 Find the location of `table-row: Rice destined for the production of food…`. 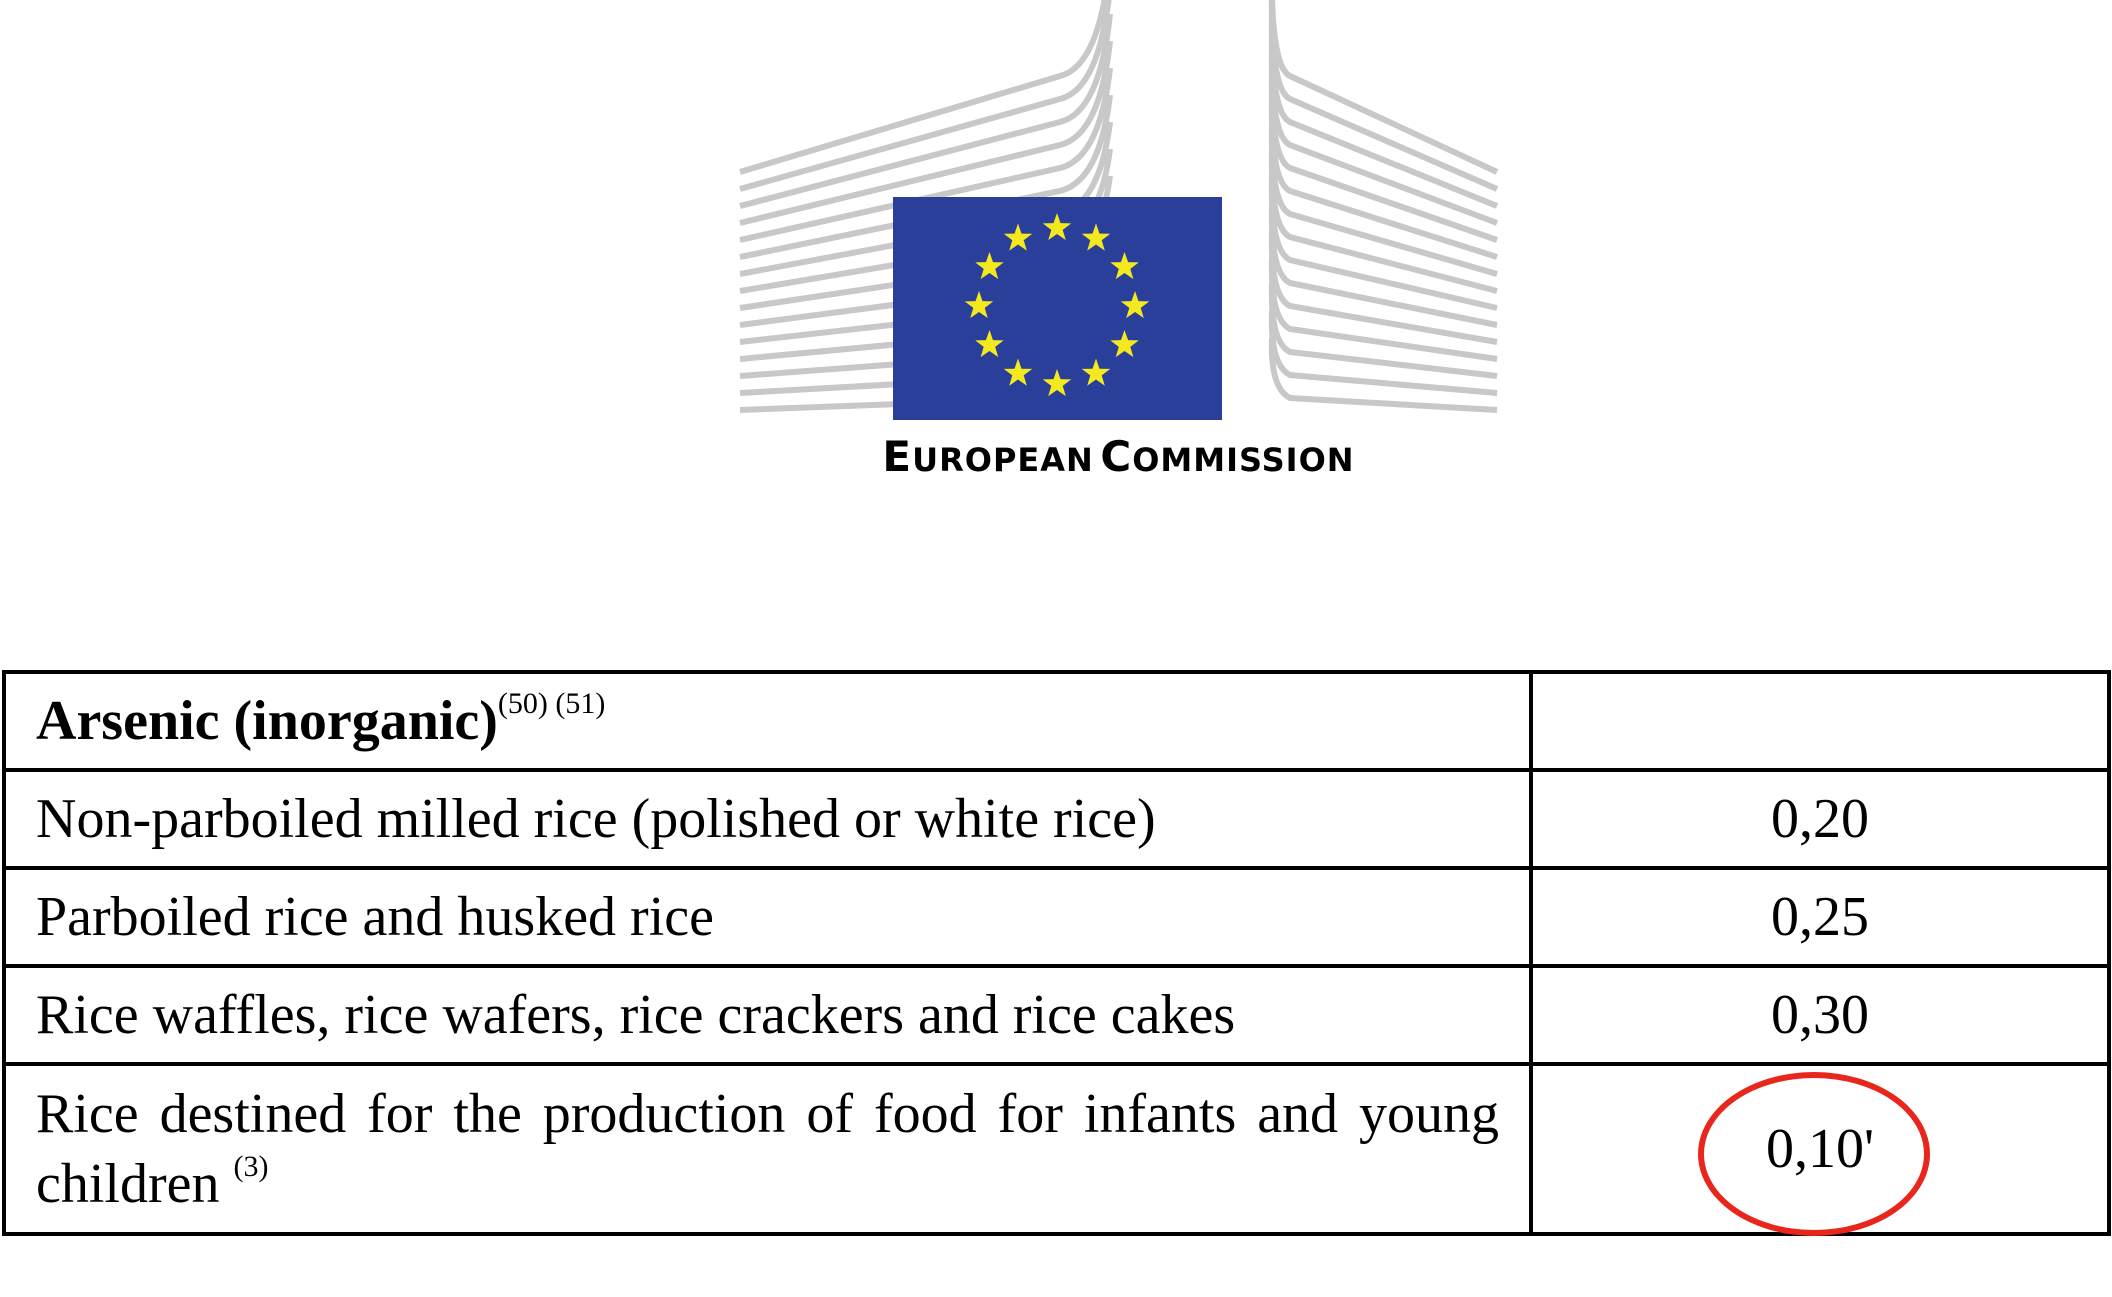

table-row: Rice destined for the production of food… is located at coordinates (1056, 1149).